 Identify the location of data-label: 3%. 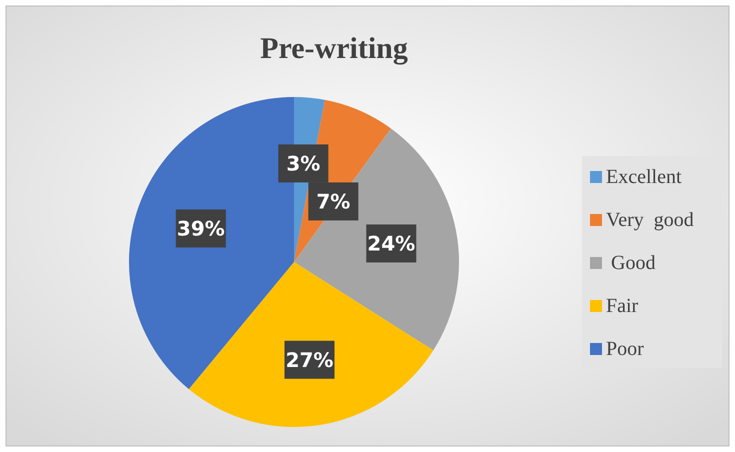
(303, 163).